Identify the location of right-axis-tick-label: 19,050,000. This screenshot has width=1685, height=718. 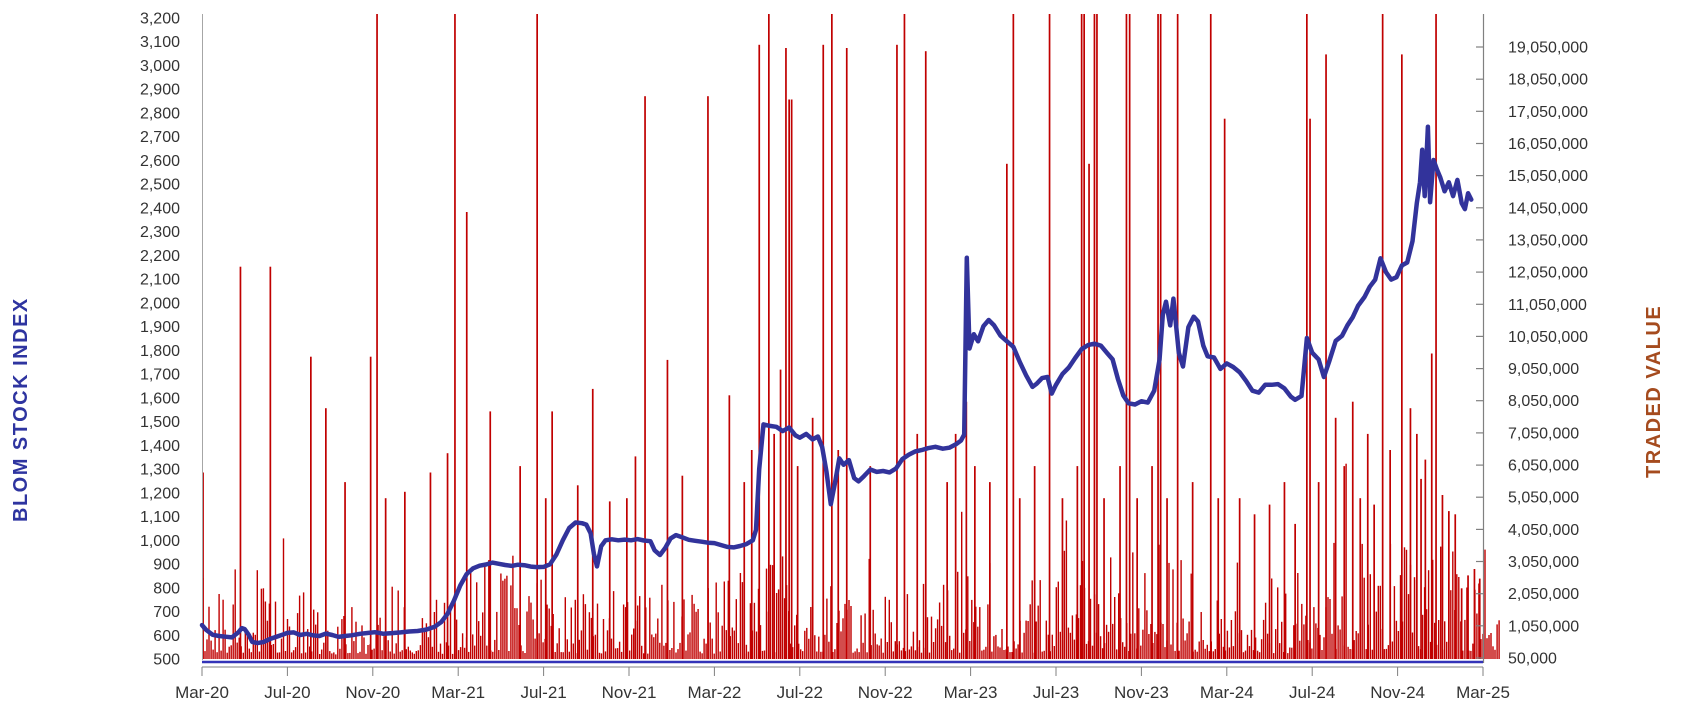
(1548, 48).